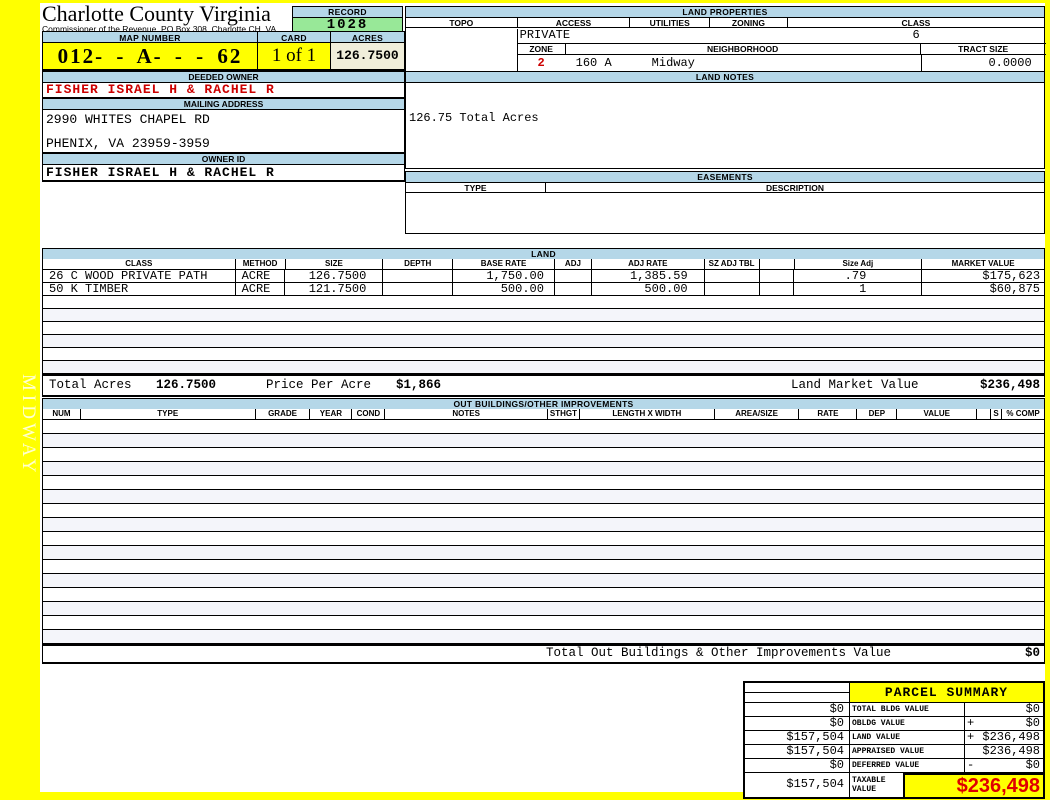 This screenshot has height=800, width=1050. What do you see at coordinates (858, 289) in the screenshot?
I see `land-cell: 1` at bounding box center [858, 289].